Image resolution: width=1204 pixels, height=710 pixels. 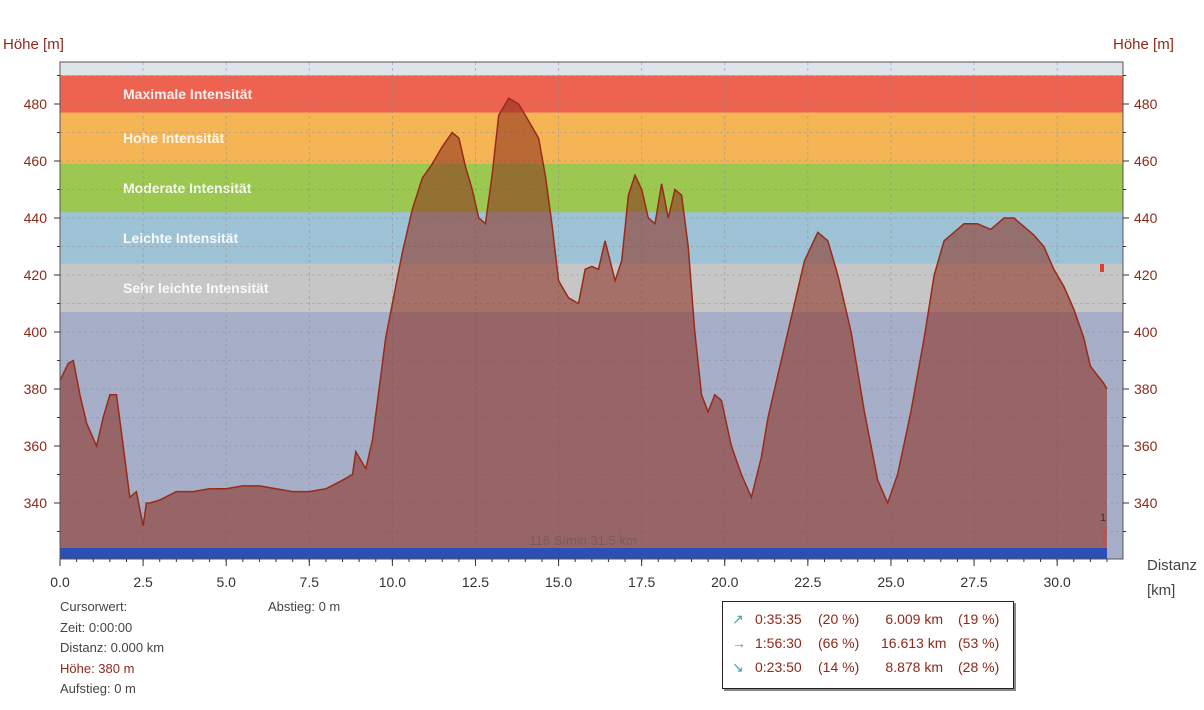 What do you see at coordinates (187, 188) in the screenshot?
I see `zone-label: Moderate Intensität` at bounding box center [187, 188].